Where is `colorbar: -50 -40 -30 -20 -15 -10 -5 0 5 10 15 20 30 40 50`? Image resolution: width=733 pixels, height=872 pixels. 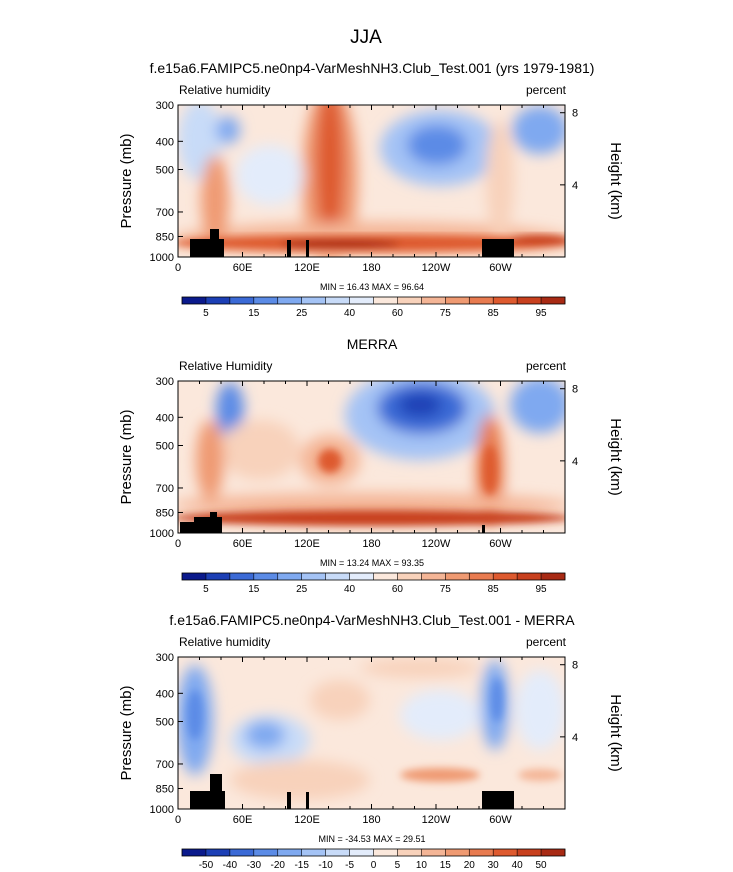 colorbar: -50 -40 -30 -20 -15 -10 -5 0 5 10 15 20 30 40 50 is located at coordinates (373, 859).